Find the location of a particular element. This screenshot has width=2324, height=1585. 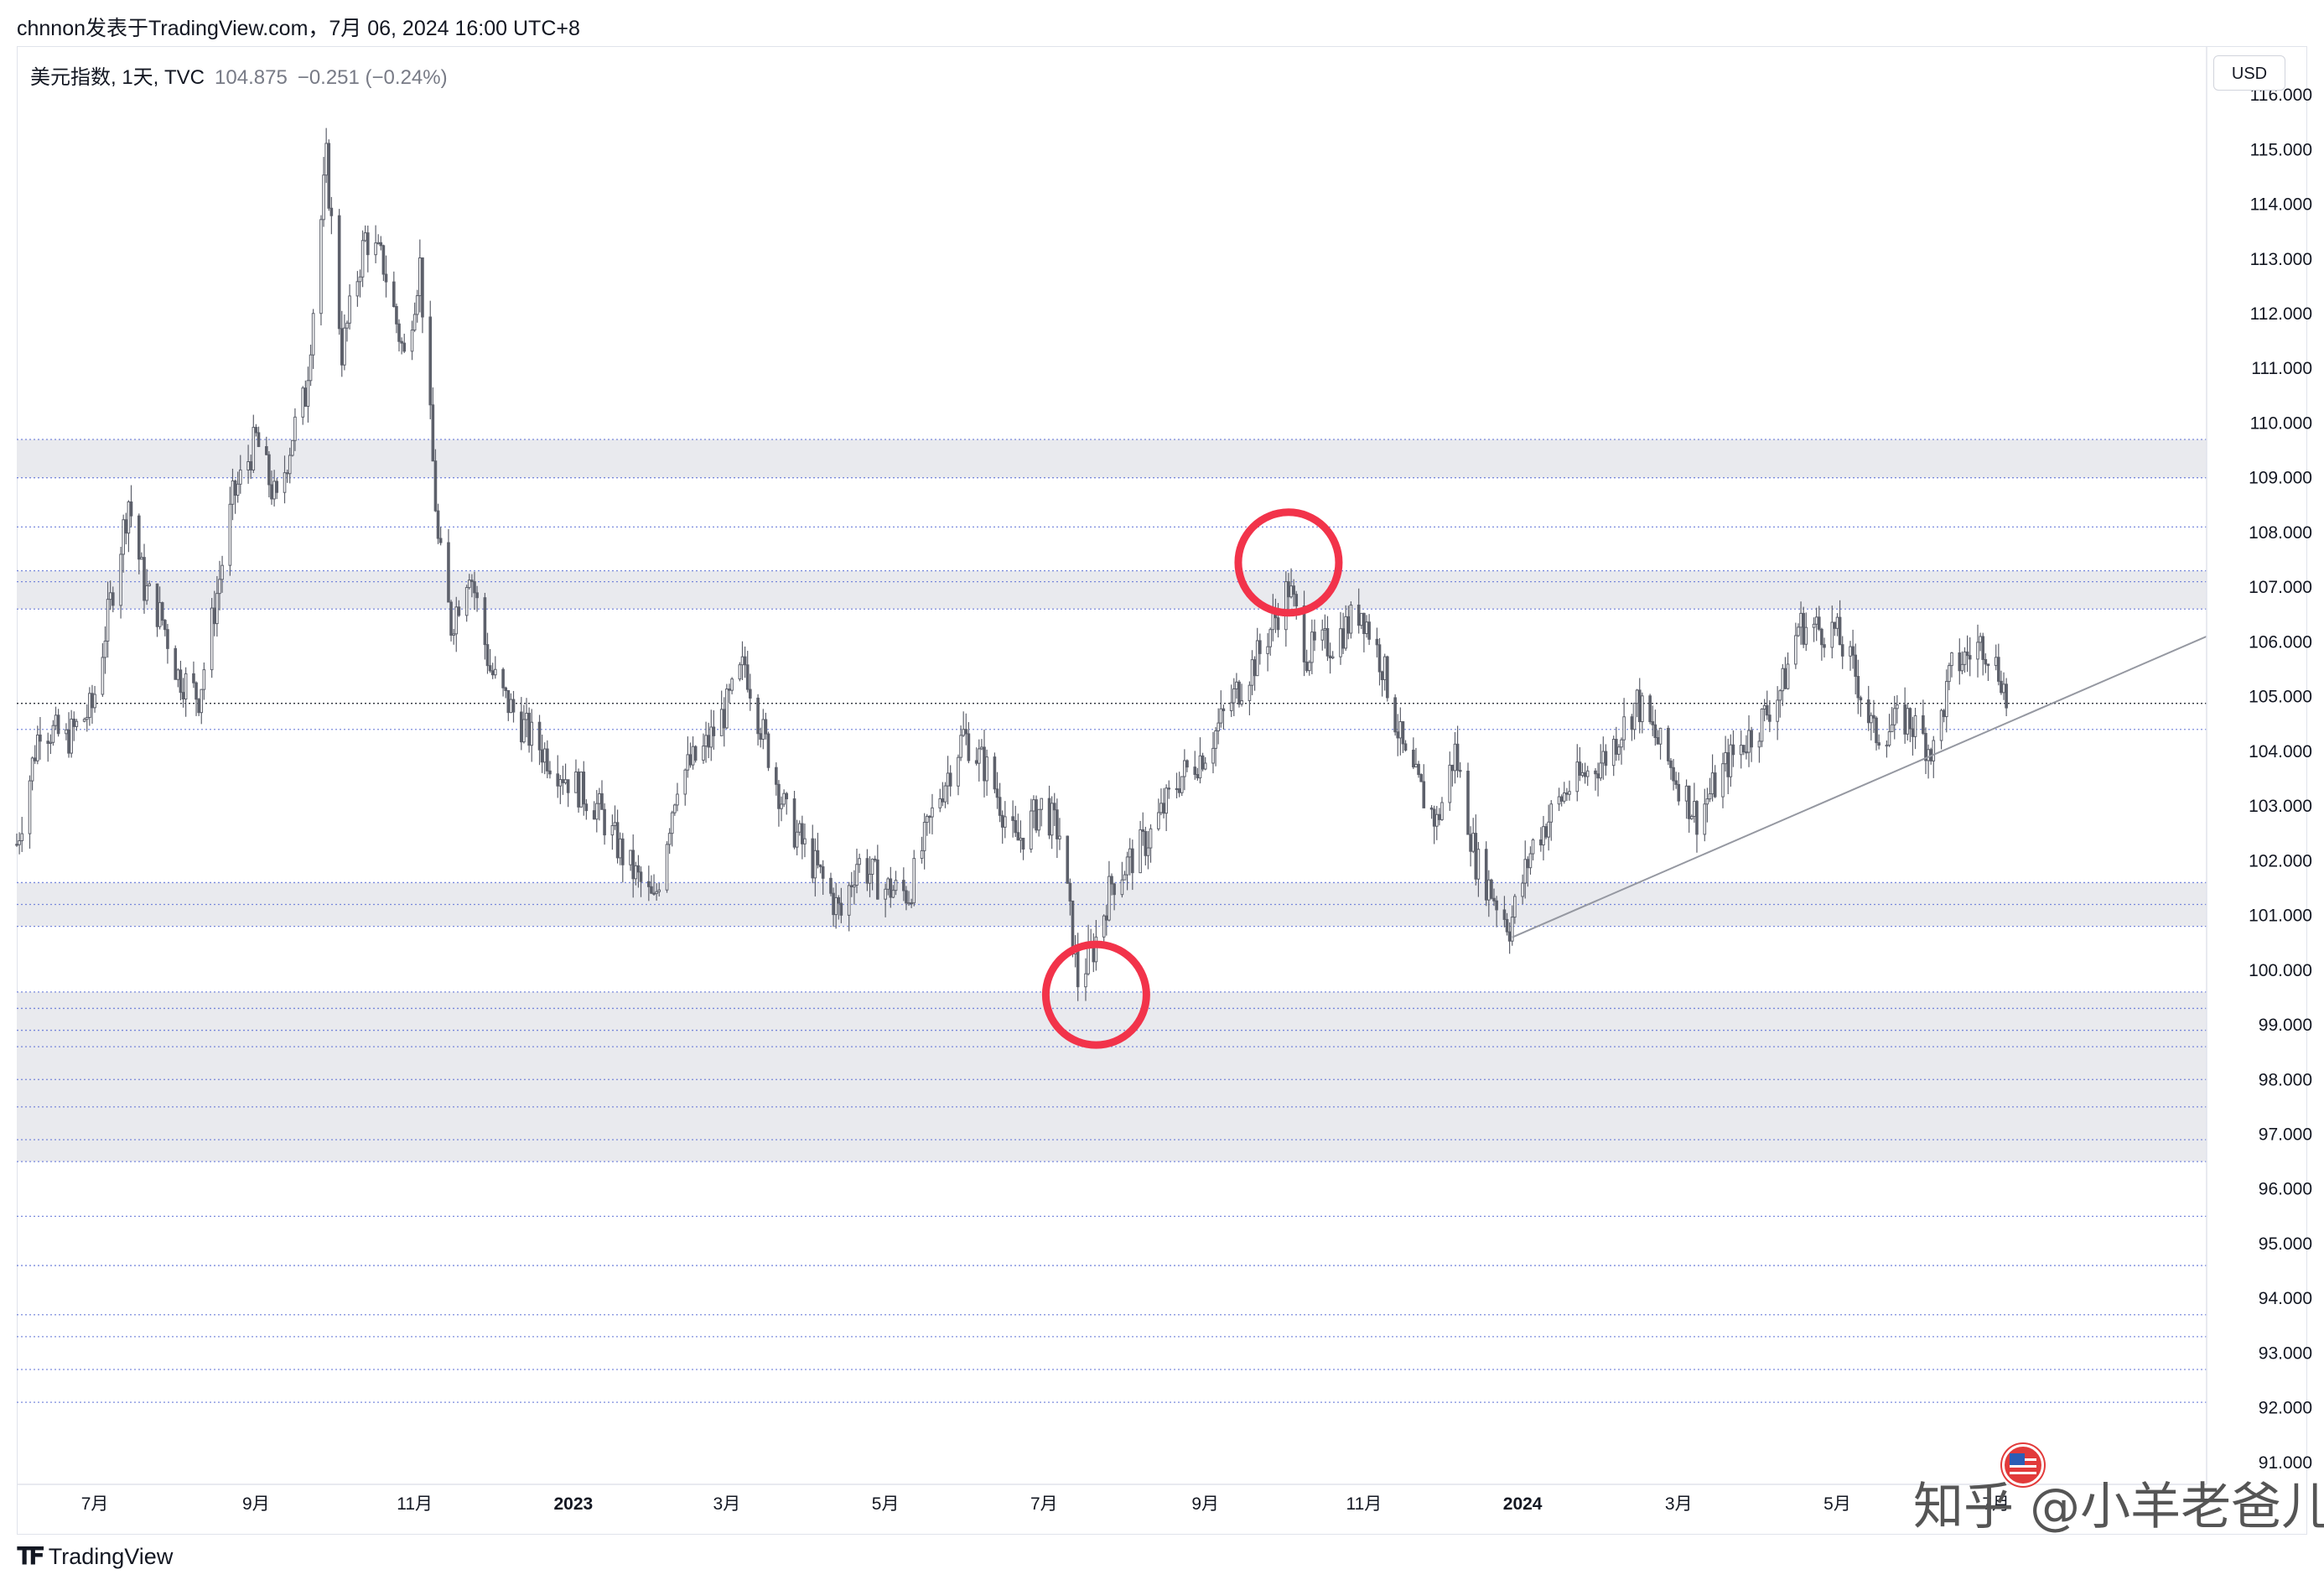

last-price: 104.875 is located at coordinates (251, 77).